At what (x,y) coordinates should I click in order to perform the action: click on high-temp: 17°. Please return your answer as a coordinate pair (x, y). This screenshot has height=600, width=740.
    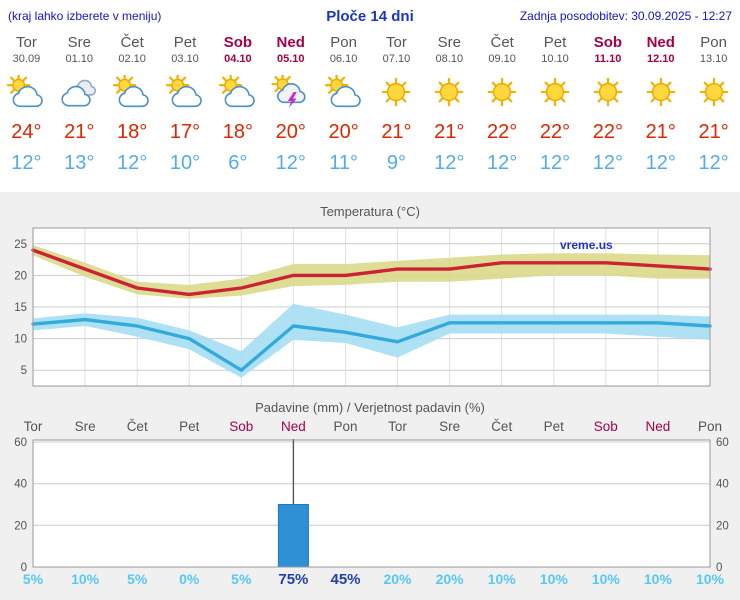
    Looking at the image, I should click on (185, 132).